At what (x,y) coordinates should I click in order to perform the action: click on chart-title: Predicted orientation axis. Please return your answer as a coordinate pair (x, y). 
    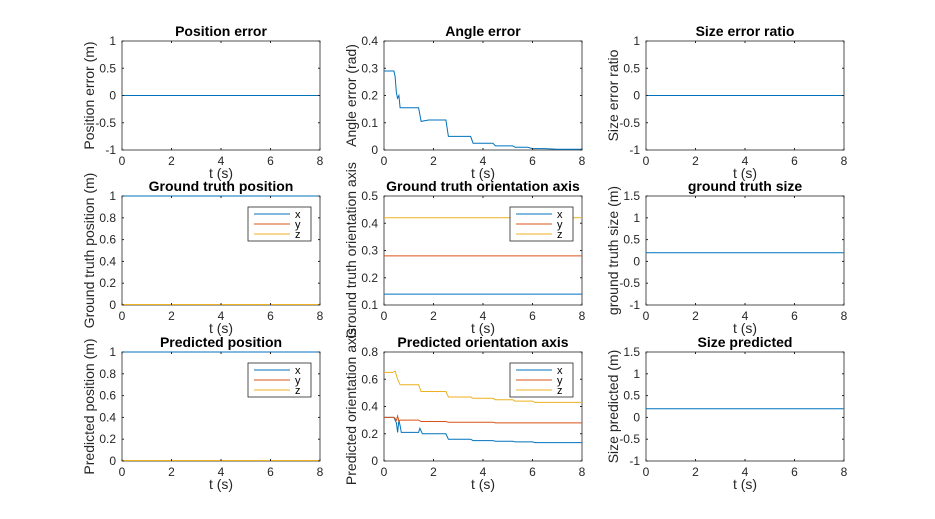
    Looking at the image, I should click on (482, 342).